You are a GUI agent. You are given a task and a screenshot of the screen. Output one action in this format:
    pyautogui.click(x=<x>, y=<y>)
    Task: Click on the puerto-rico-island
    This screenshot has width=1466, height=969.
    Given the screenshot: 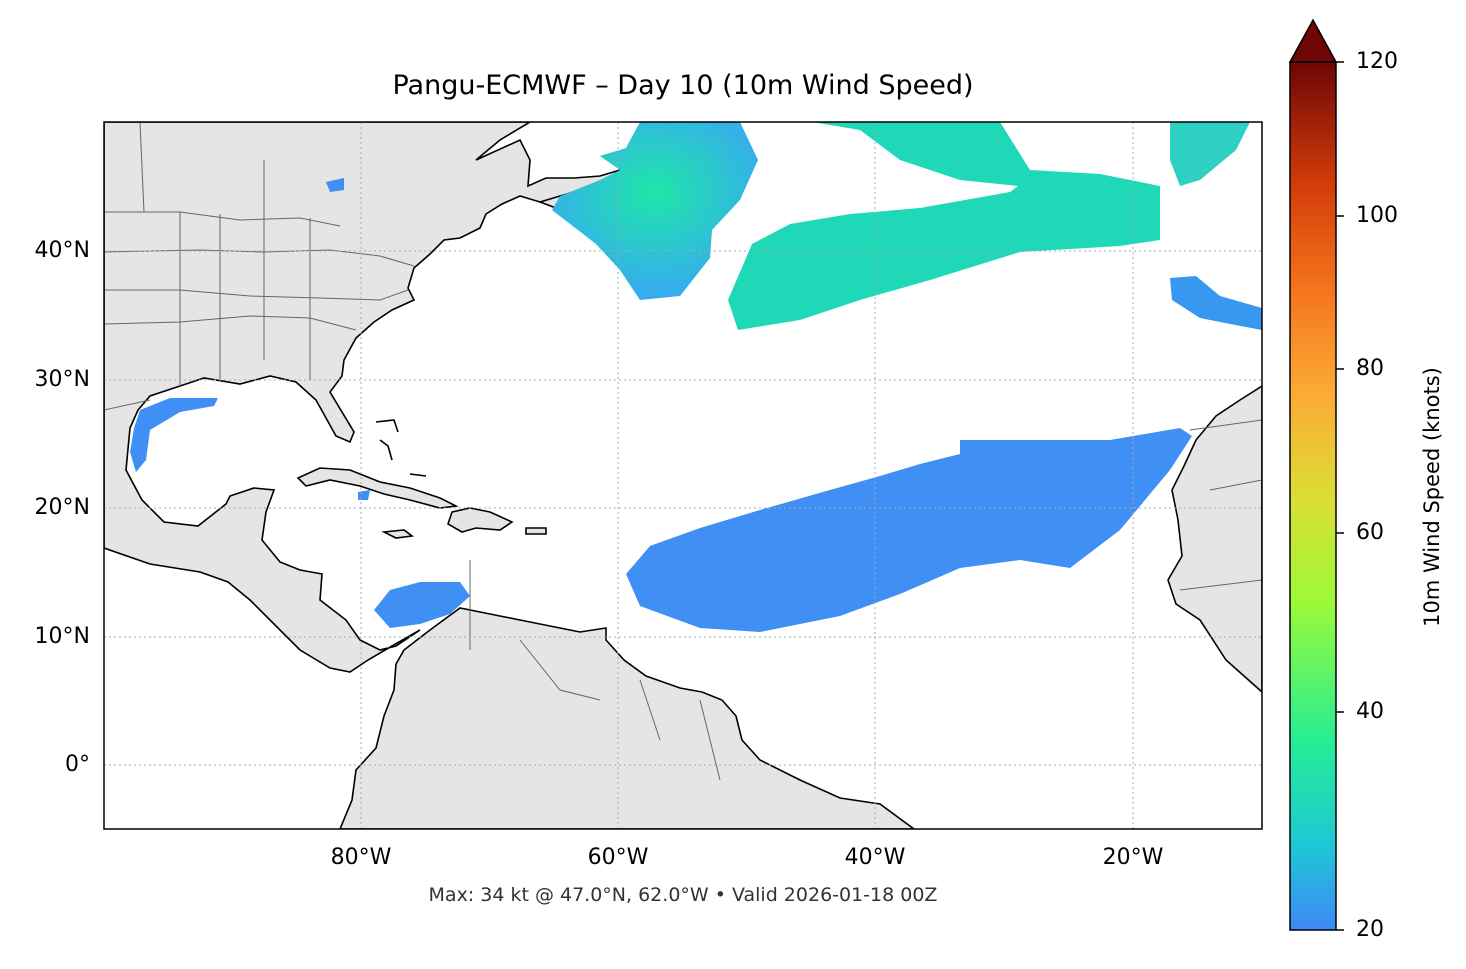 What is the action you would take?
    pyautogui.click(x=536, y=531)
    